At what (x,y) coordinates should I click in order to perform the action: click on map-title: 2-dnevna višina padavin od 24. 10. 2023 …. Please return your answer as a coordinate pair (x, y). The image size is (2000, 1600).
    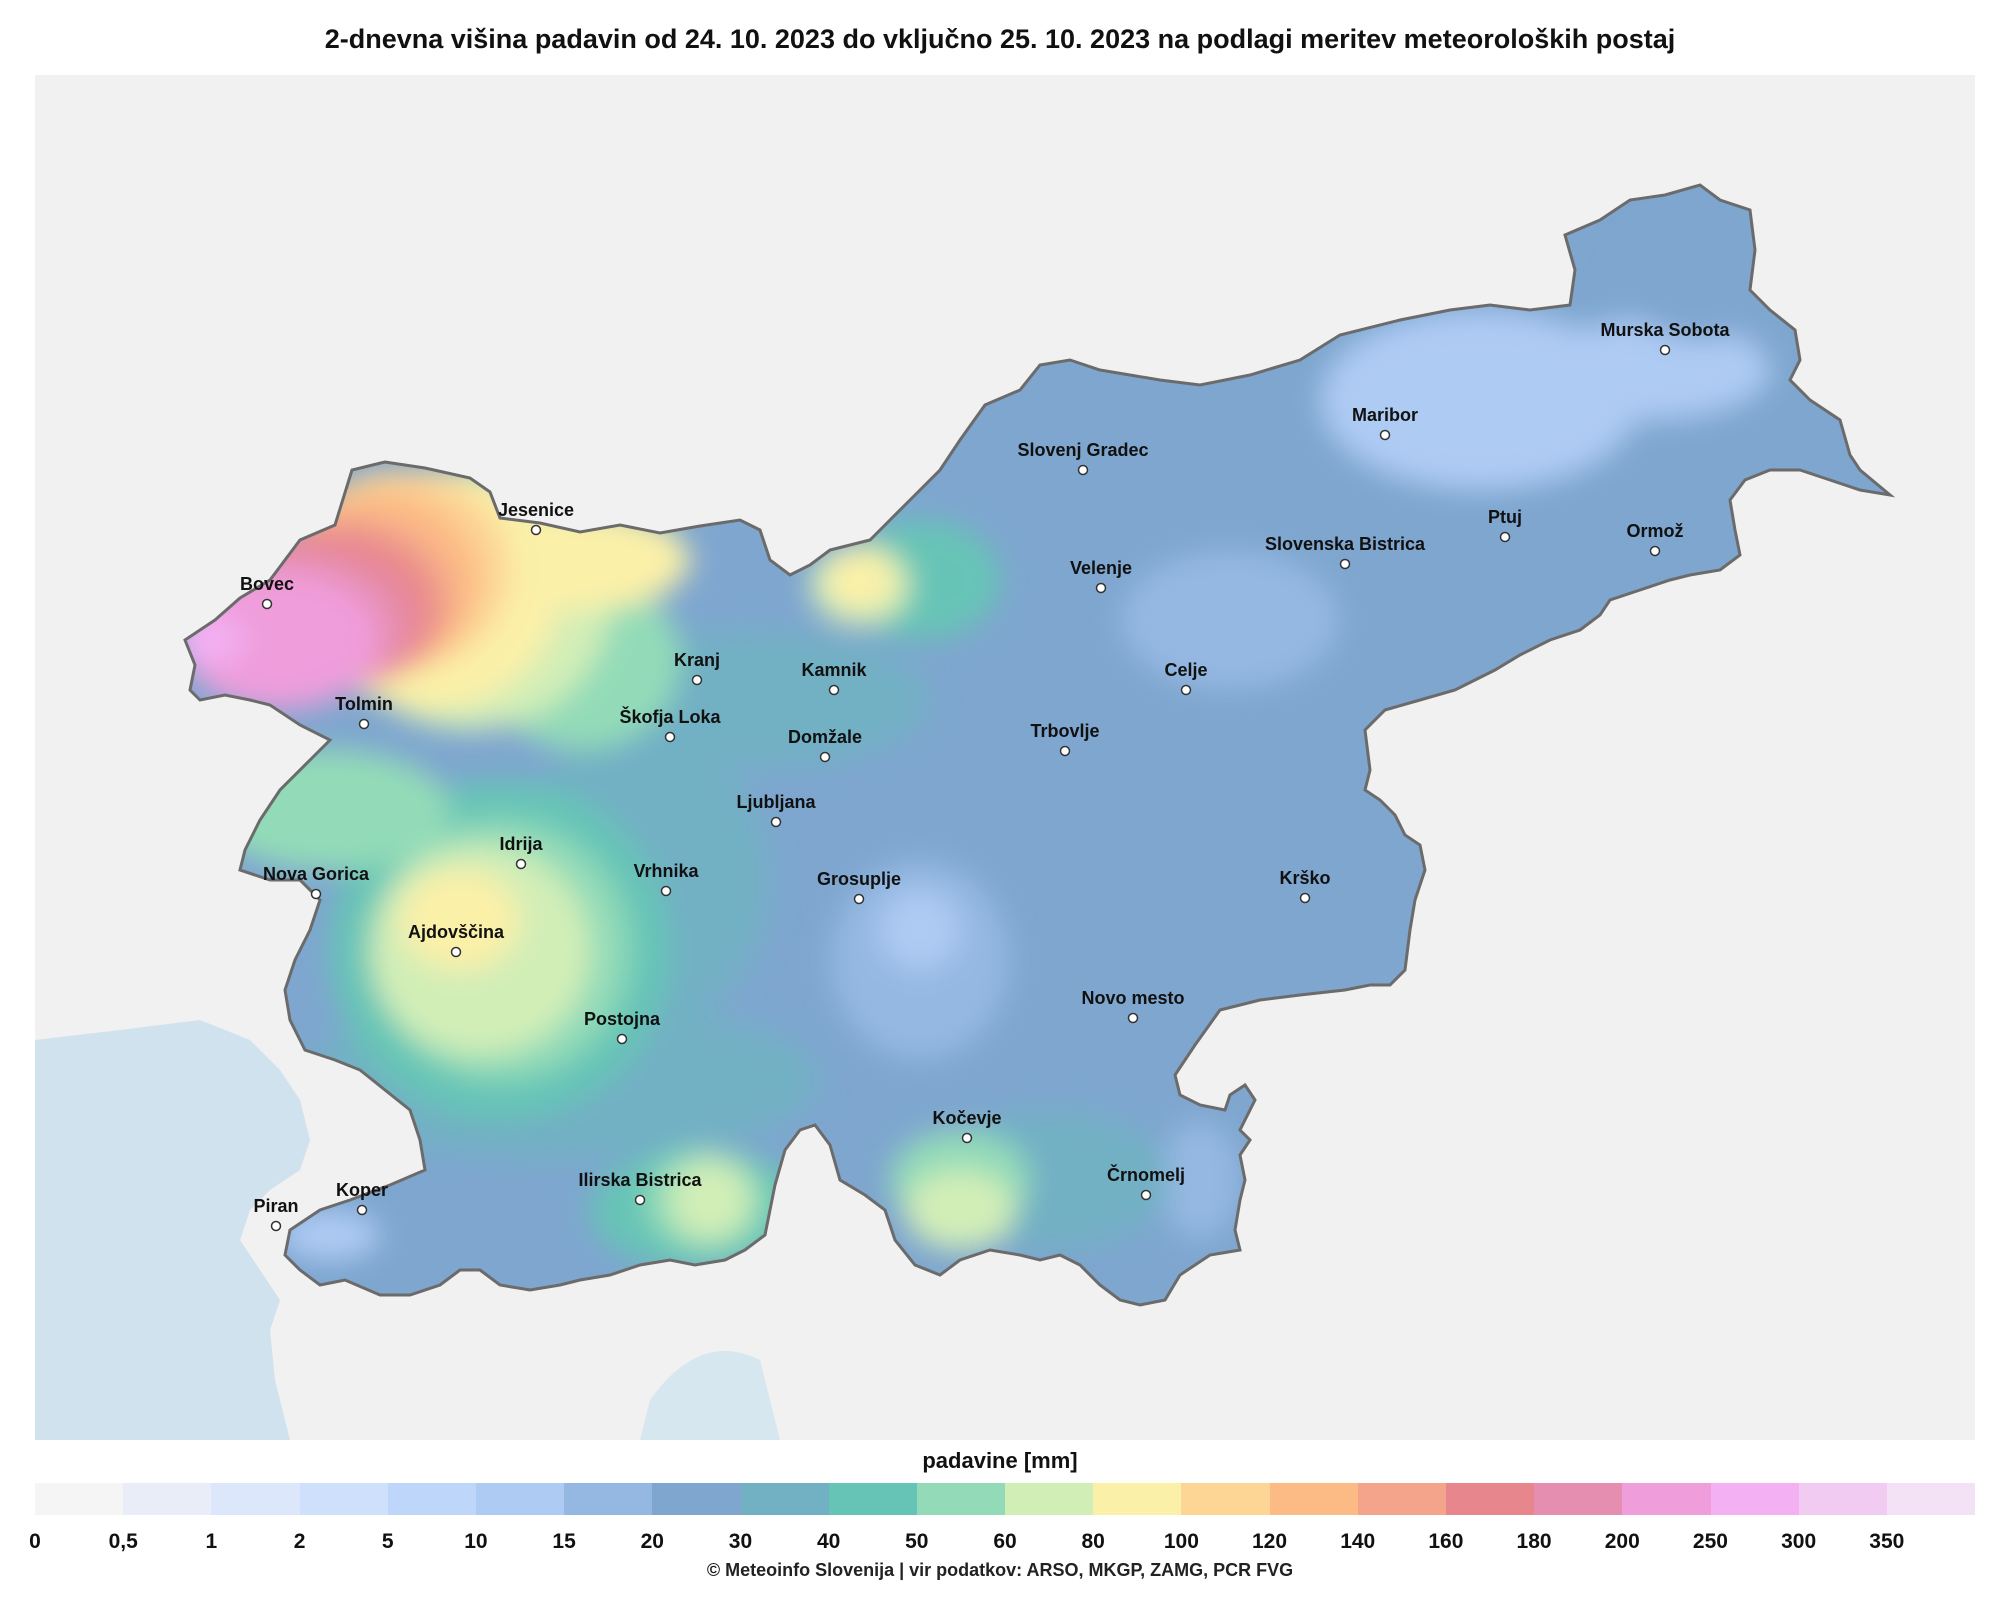
    Looking at the image, I should click on (1000, 39).